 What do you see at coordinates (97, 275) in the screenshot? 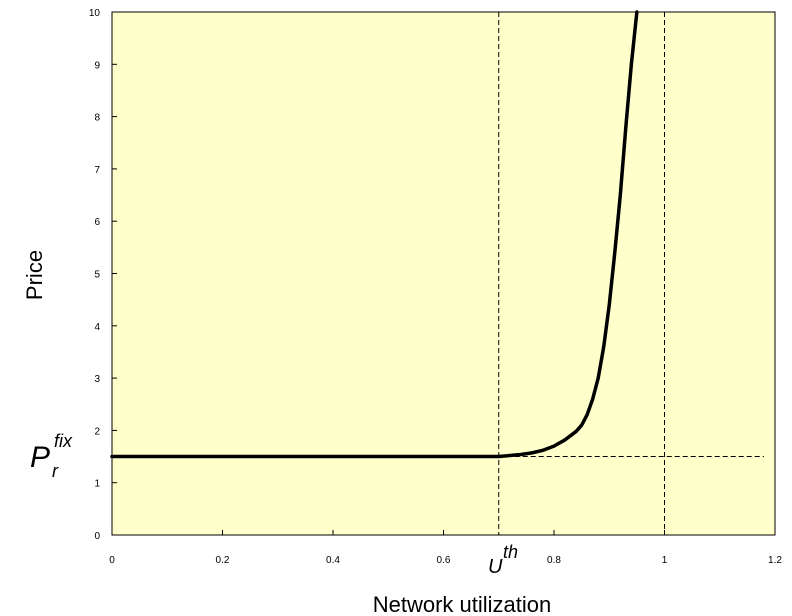
I see `y-tick-label: 5` at bounding box center [97, 275].